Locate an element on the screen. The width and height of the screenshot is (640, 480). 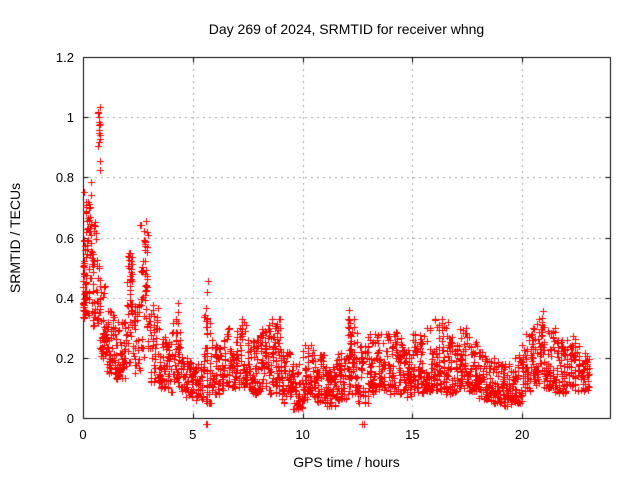
x-tick-label: 0 is located at coordinates (83, 434).